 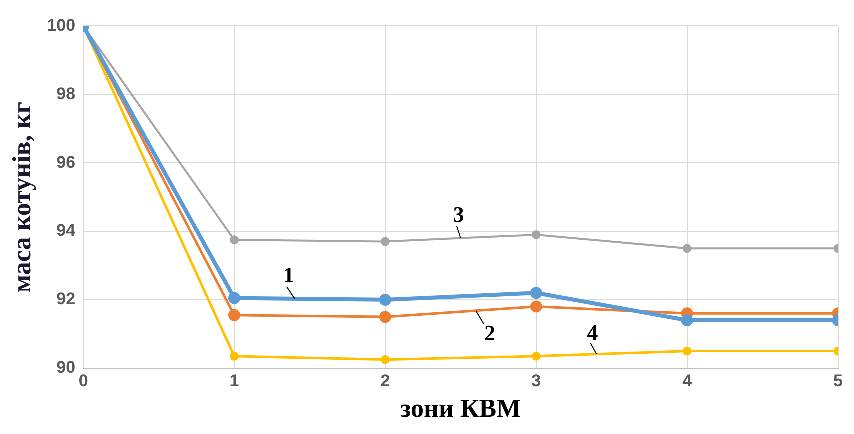 What do you see at coordinates (461, 409) in the screenshot?
I see `x-axis-title: зони КВМ` at bounding box center [461, 409].